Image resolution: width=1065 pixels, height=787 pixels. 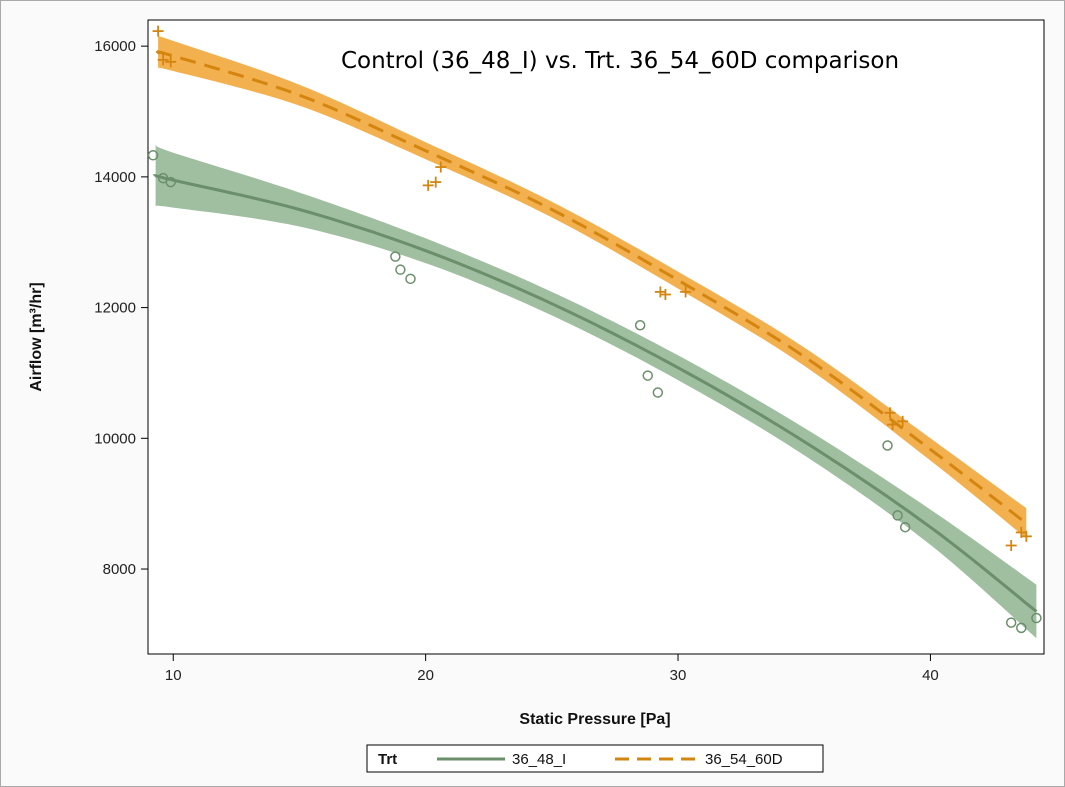 What do you see at coordinates (594, 719) in the screenshot?
I see `x-axis-title: Static Pressure [Pa]` at bounding box center [594, 719].